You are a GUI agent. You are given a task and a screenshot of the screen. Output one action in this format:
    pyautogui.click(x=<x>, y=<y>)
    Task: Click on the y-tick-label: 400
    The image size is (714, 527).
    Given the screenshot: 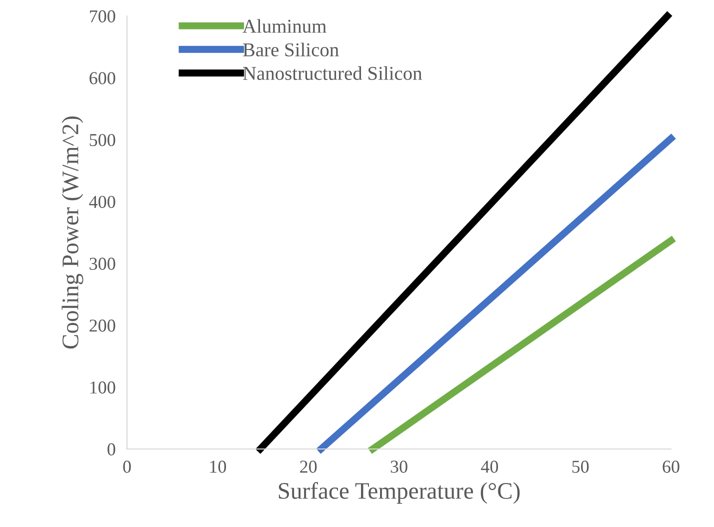 What is the action you would take?
    pyautogui.click(x=102, y=202)
    